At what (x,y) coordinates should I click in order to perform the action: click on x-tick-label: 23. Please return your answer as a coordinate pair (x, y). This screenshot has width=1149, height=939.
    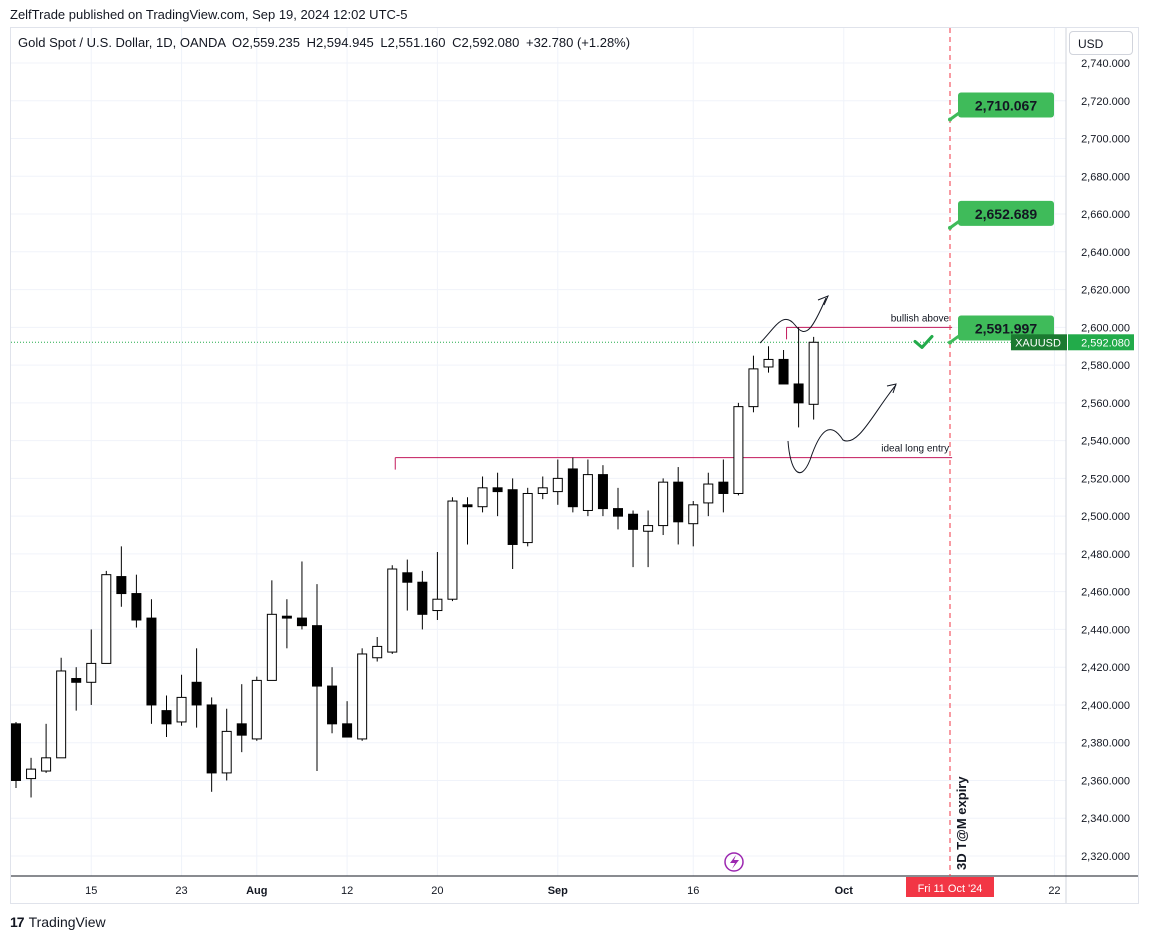
    Looking at the image, I should click on (181, 891).